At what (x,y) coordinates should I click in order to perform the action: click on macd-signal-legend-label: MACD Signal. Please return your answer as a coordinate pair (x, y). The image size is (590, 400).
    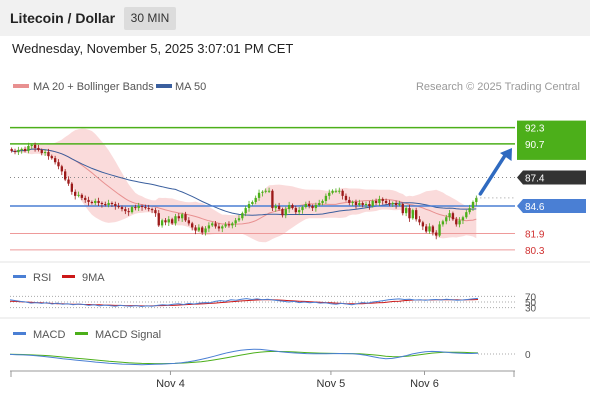
    Looking at the image, I should click on (128, 335).